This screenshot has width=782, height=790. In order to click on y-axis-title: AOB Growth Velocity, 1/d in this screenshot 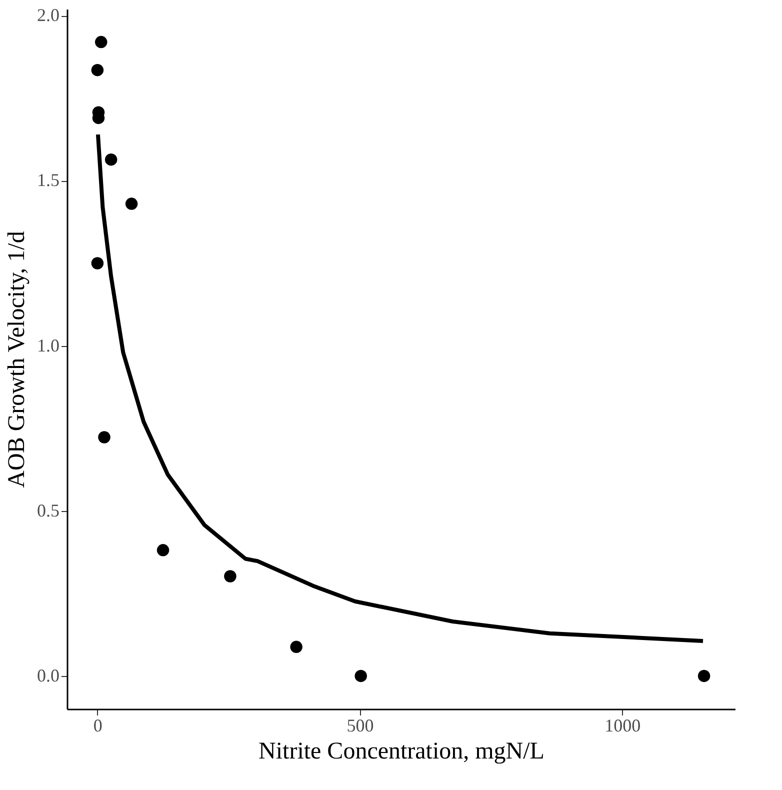, I will do `click(17, 359)`.